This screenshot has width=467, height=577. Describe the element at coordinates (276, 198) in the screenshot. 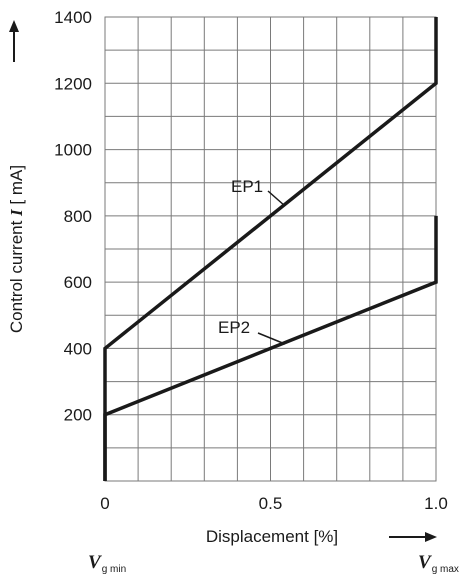

I see `series-label-leader-ep1` at that location.